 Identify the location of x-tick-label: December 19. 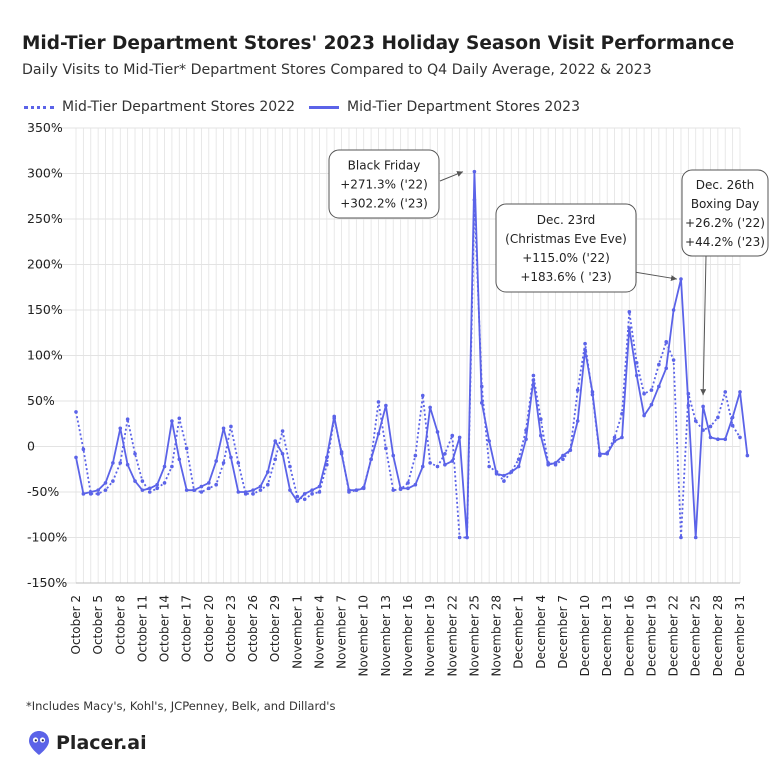
(651, 635).